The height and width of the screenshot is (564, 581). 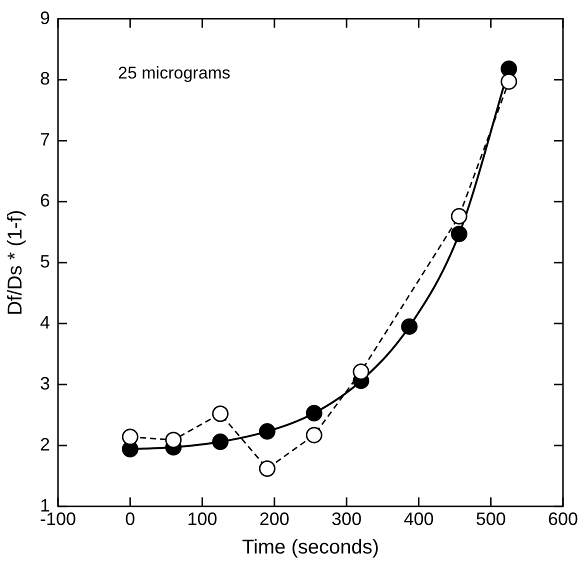 I want to click on y-tick-label: 7, so click(x=45, y=140).